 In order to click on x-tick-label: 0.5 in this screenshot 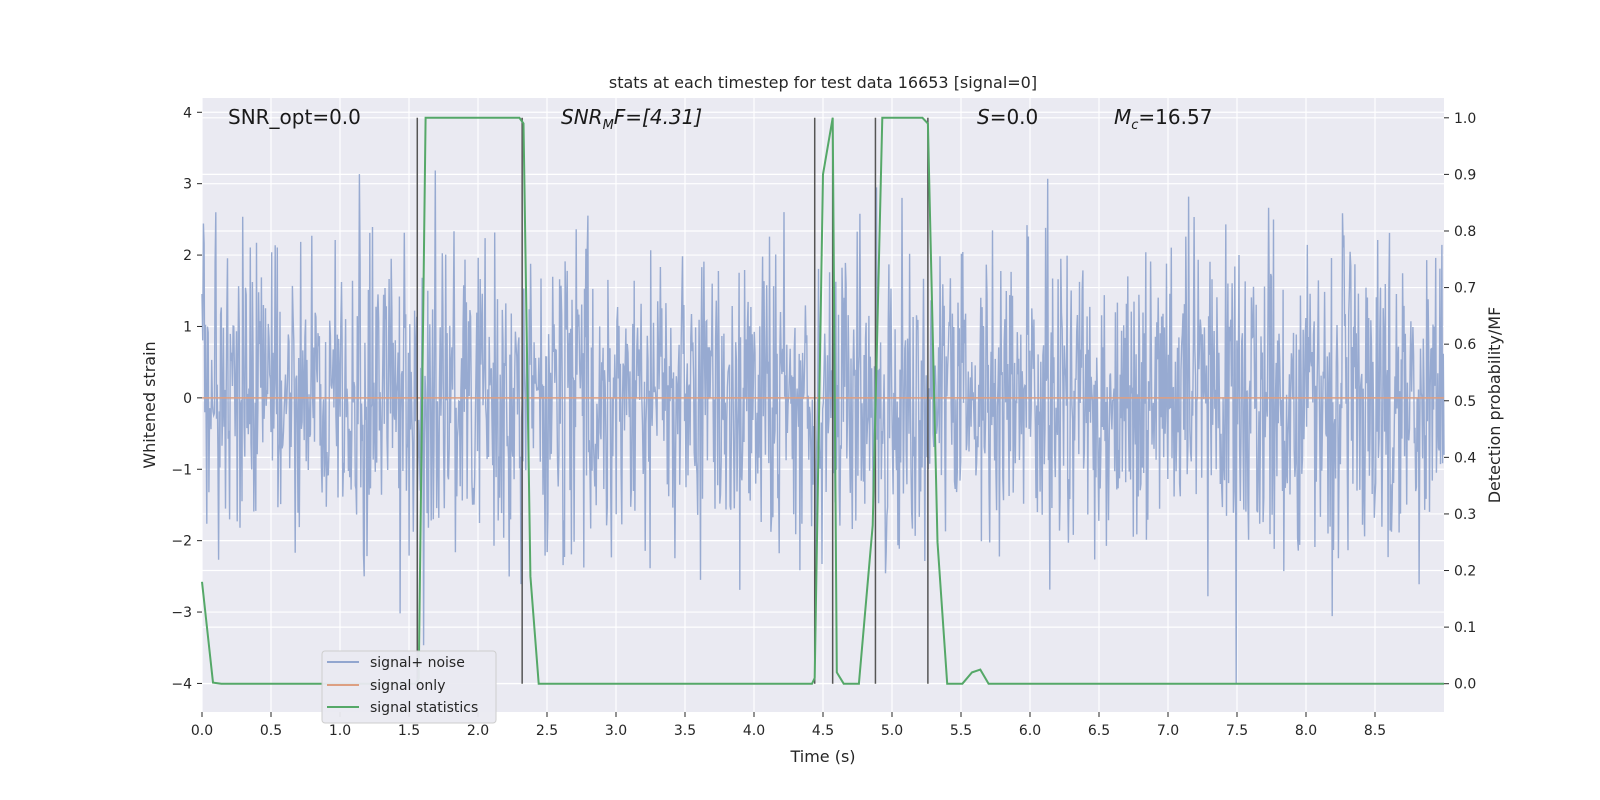, I will do `click(271, 731)`.